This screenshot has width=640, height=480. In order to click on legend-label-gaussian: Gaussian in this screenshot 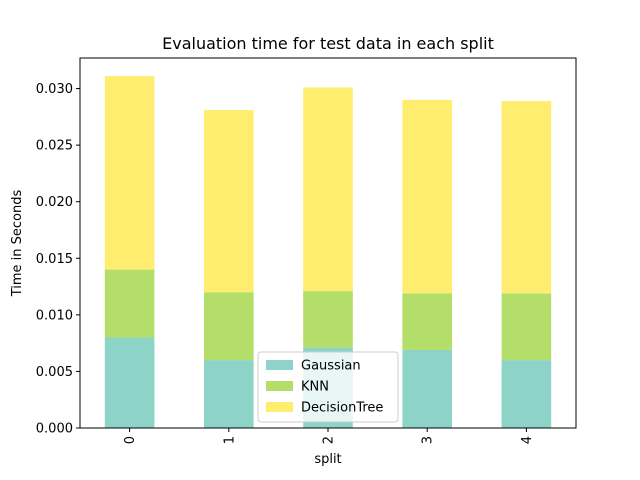, I will do `click(331, 366)`.